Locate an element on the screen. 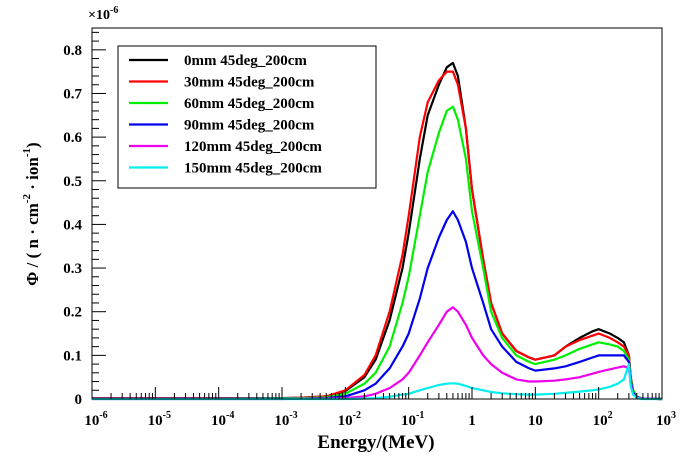 This screenshot has height=475, width=698. y-axis-label-part: Φ / ( n · cm is located at coordinates (32, 244).